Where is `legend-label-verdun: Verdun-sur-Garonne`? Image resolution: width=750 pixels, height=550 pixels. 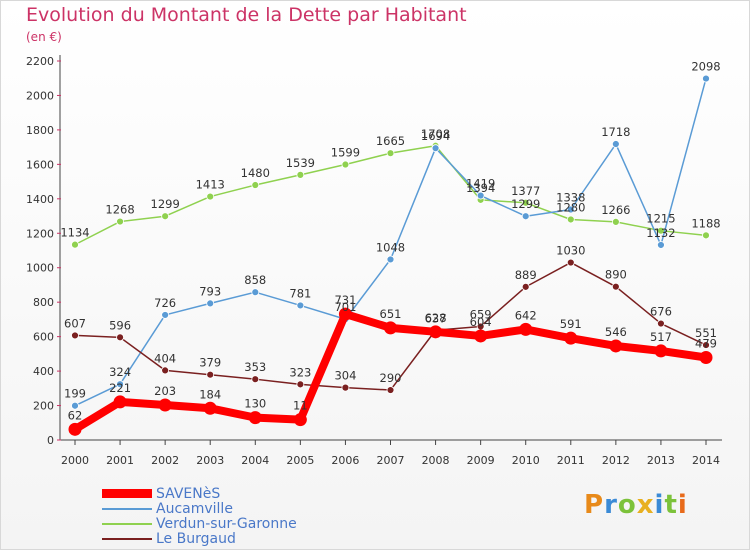 legend-label-verdun: Verdun-sur-Garonne is located at coordinates (226, 523).